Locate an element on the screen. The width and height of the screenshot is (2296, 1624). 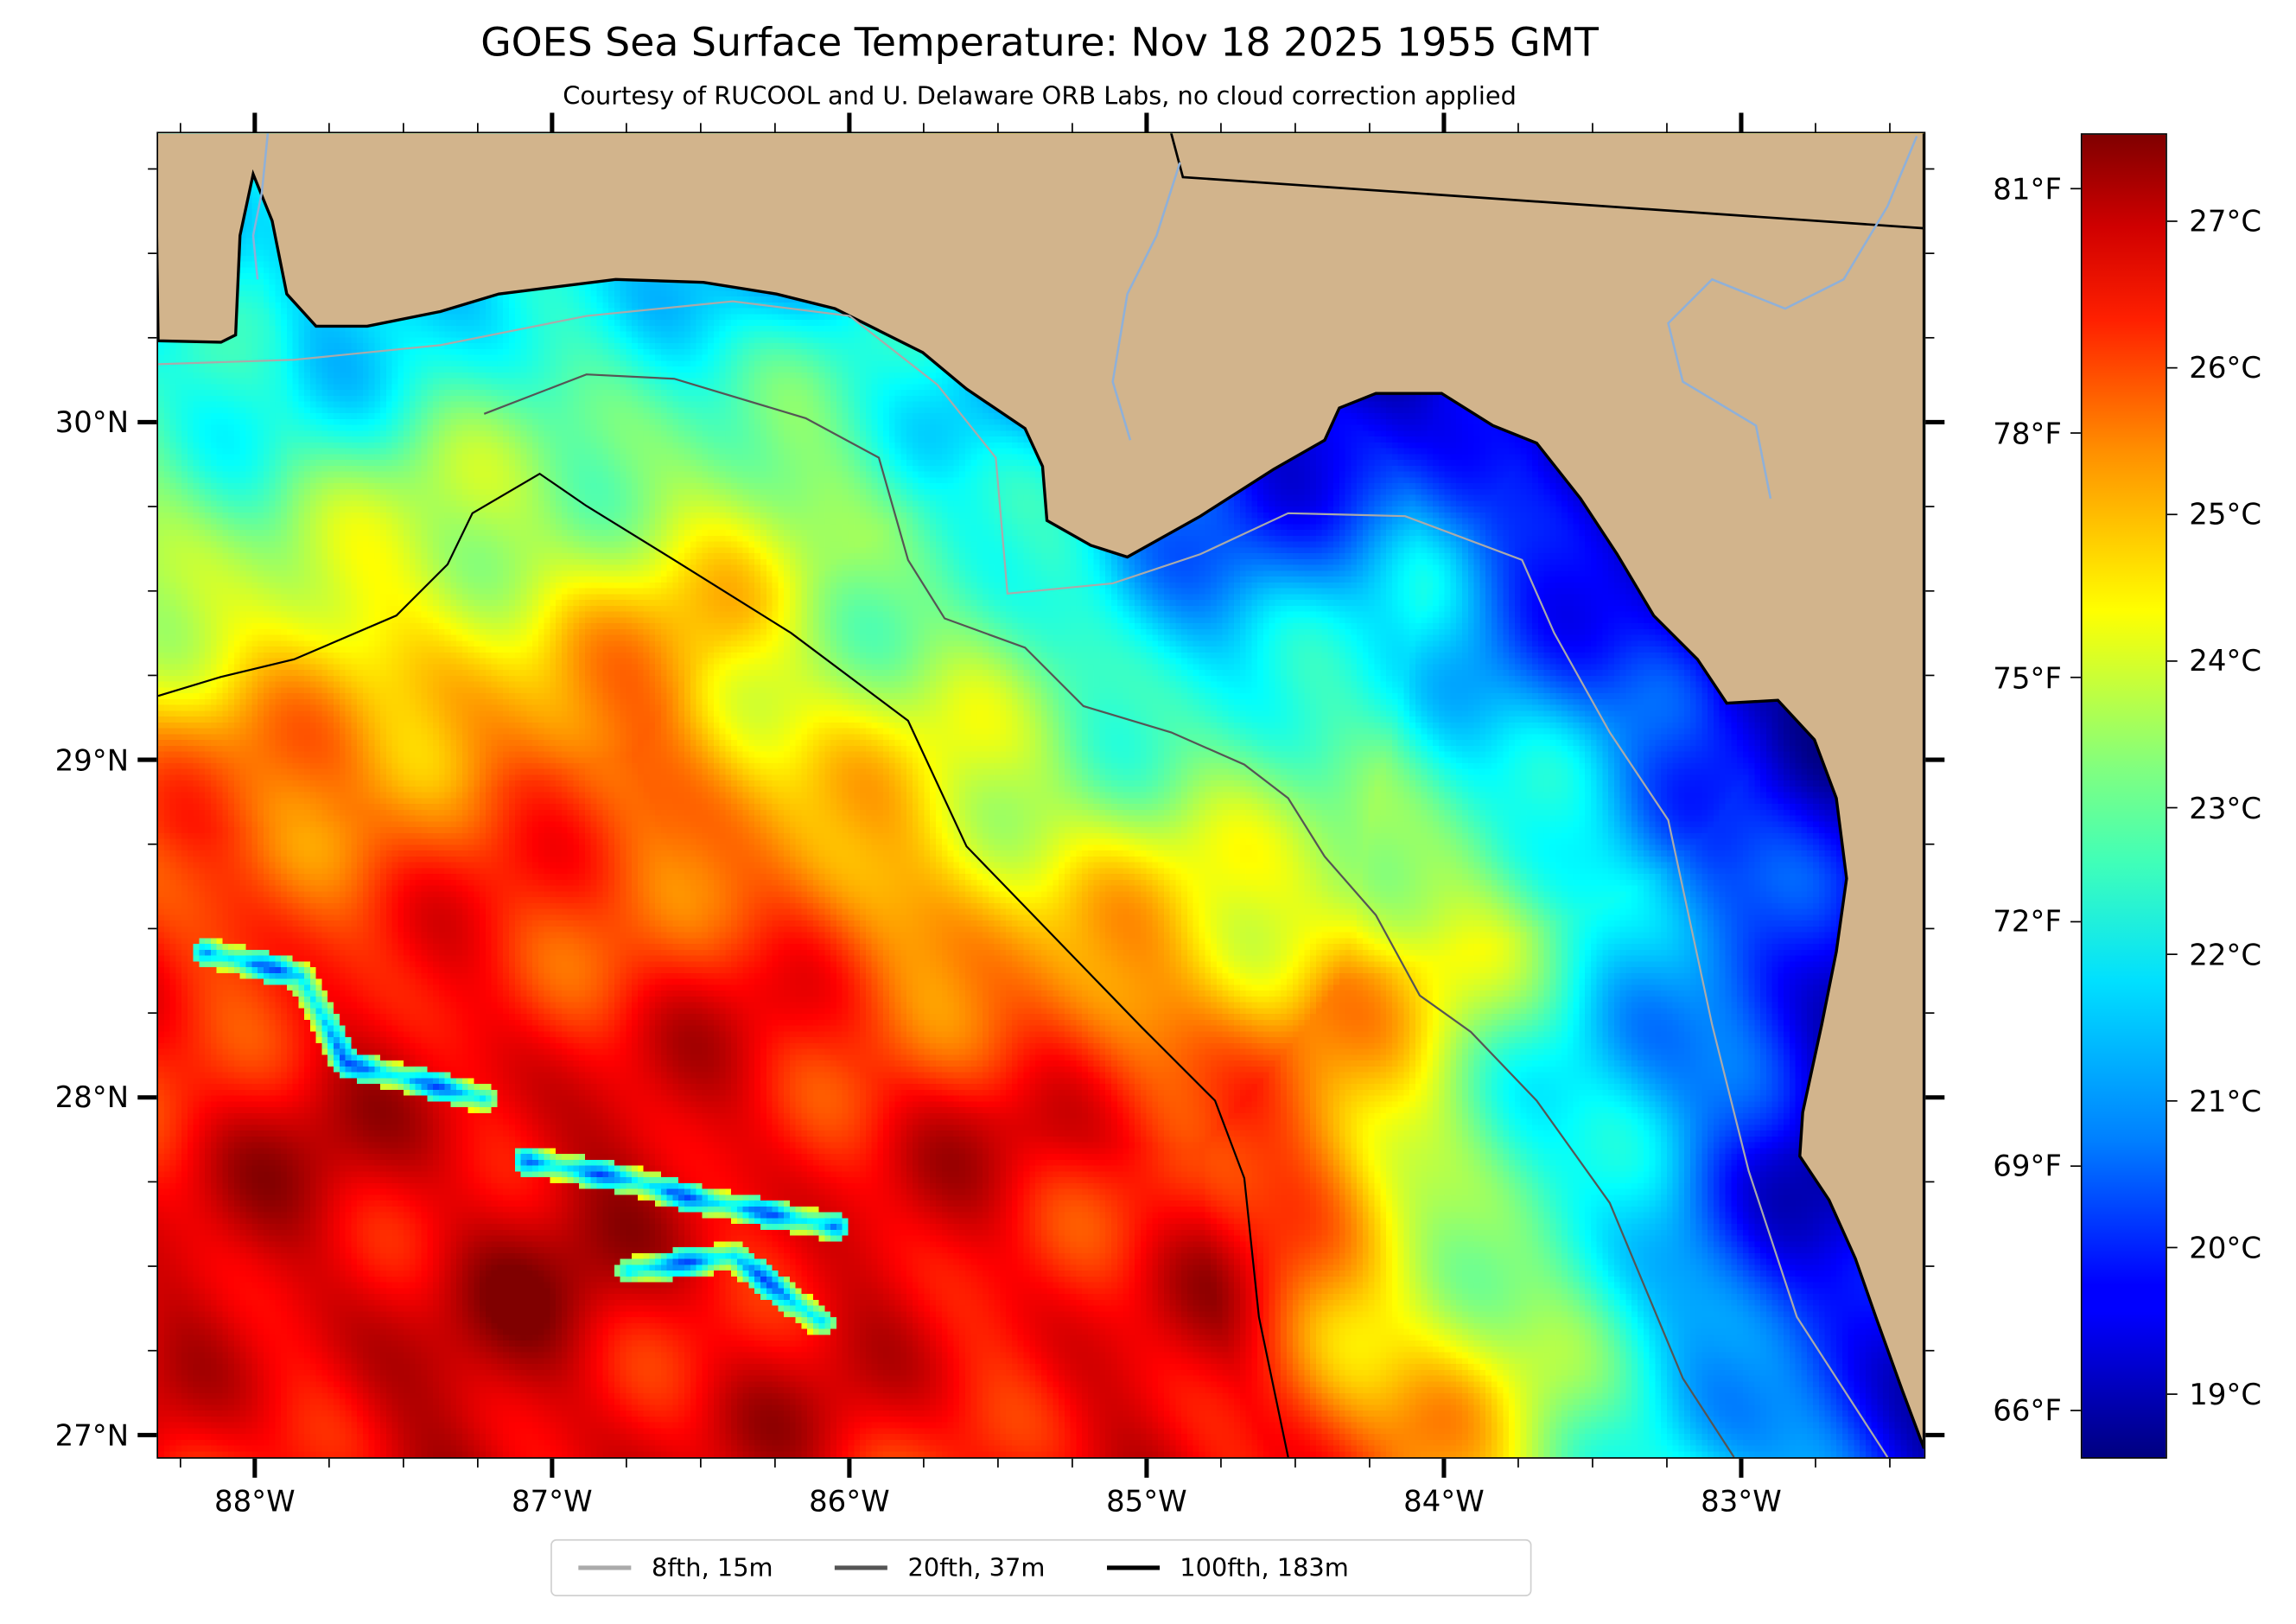
y-tick-label: 27°N is located at coordinates (92, 1435).